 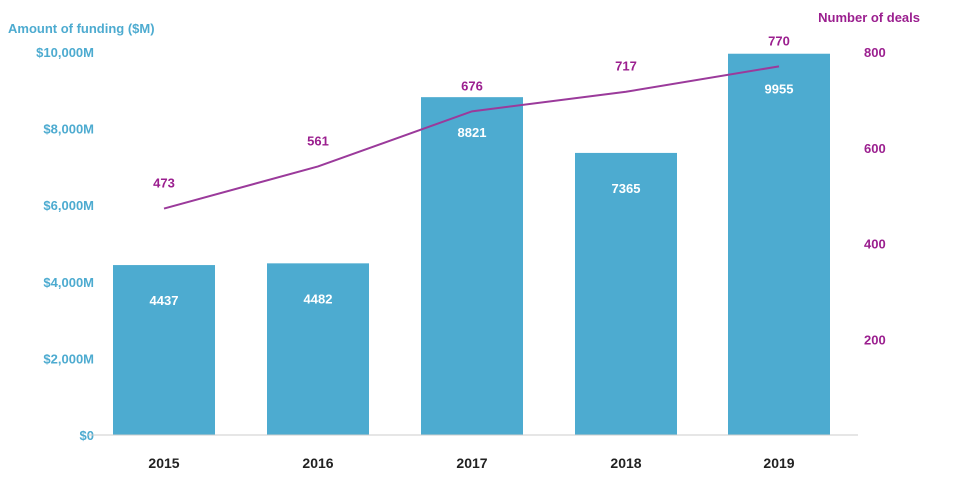 What do you see at coordinates (163, 463) in the screenshot?
I see `category-label: 2015` at bounding box center [163, 463].